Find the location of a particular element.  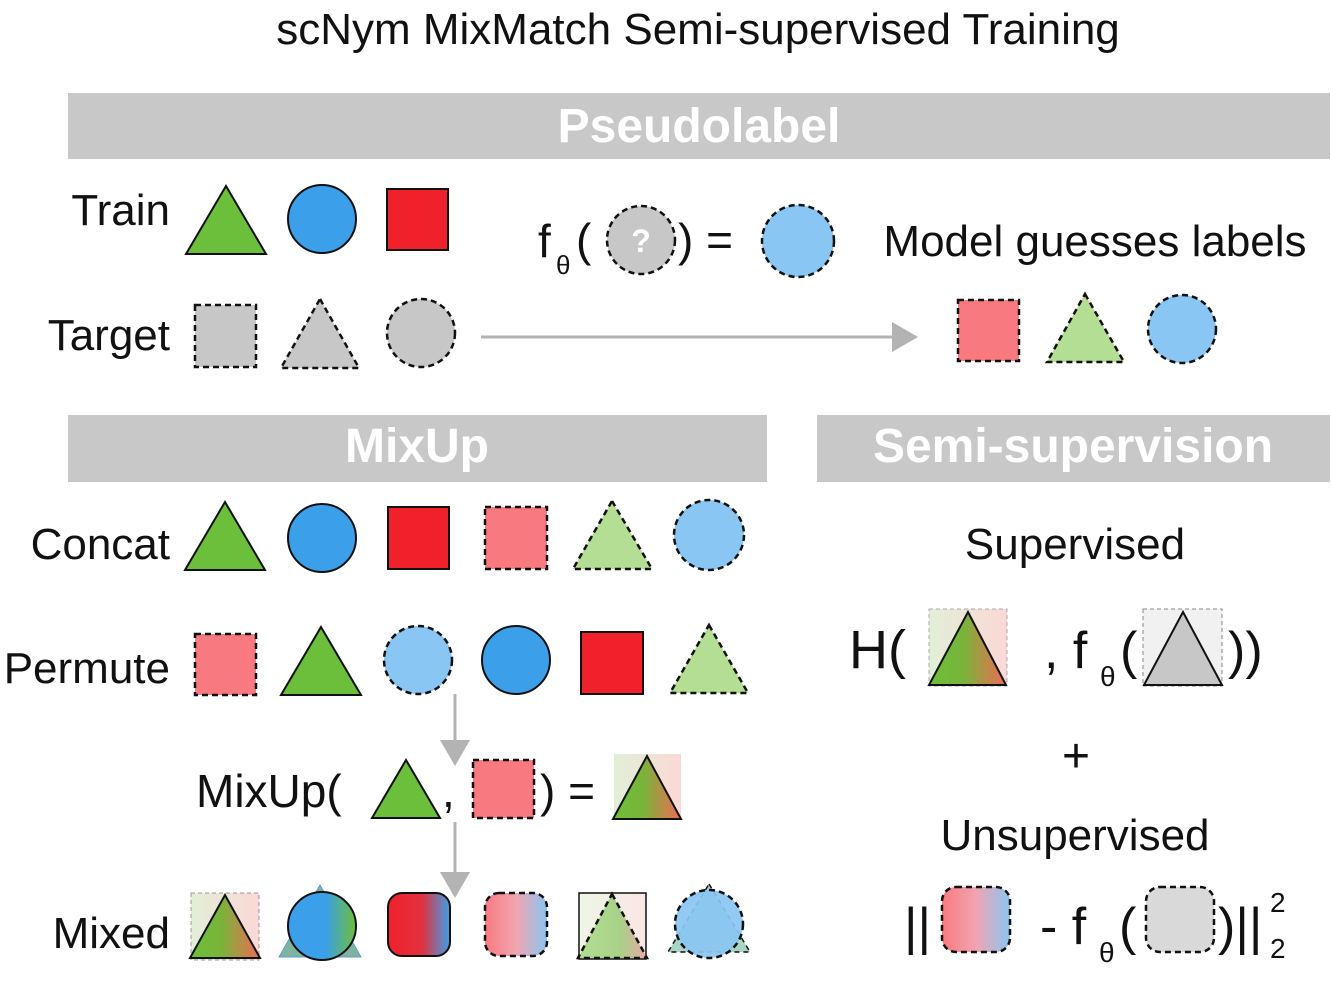

norm-close: )|| is located at coordinates (1240, 927).